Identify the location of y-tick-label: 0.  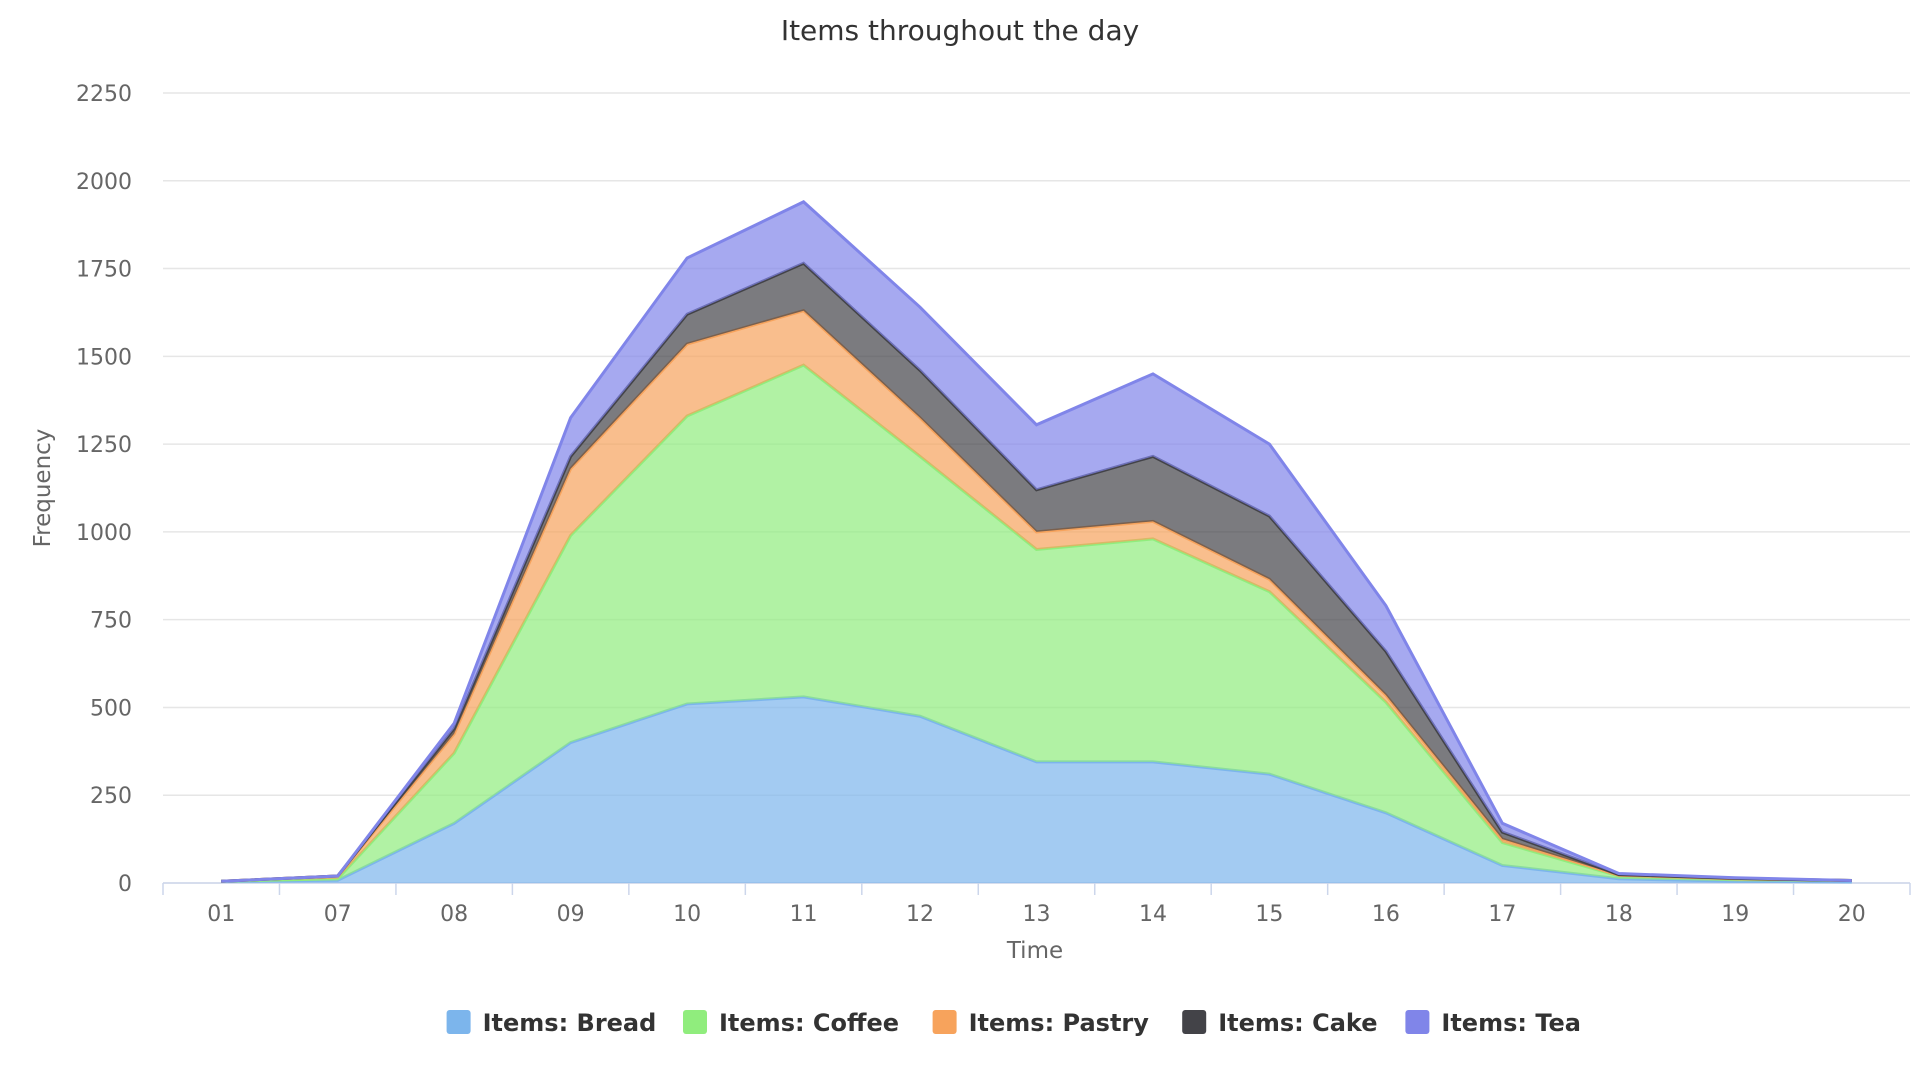
(125, 884).